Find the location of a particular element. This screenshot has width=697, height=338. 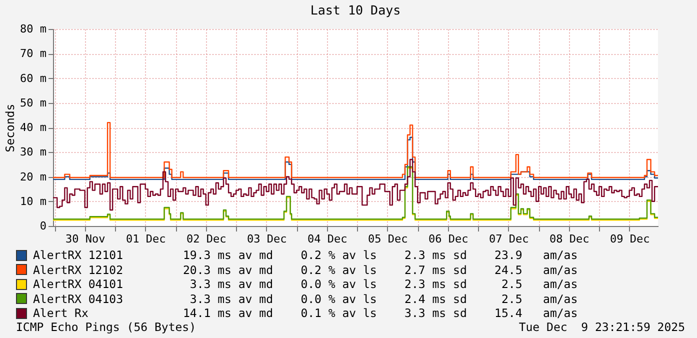

text: ICMP Echo Pings (56 Bytes) is located at coordinates (106, 327).